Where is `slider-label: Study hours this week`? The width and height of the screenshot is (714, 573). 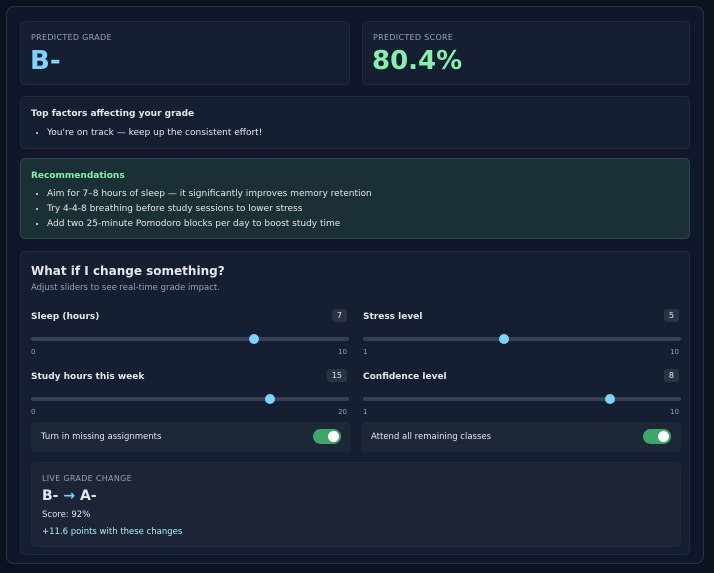 slider-label: Study hours this week is located at coordinates (88, 377).